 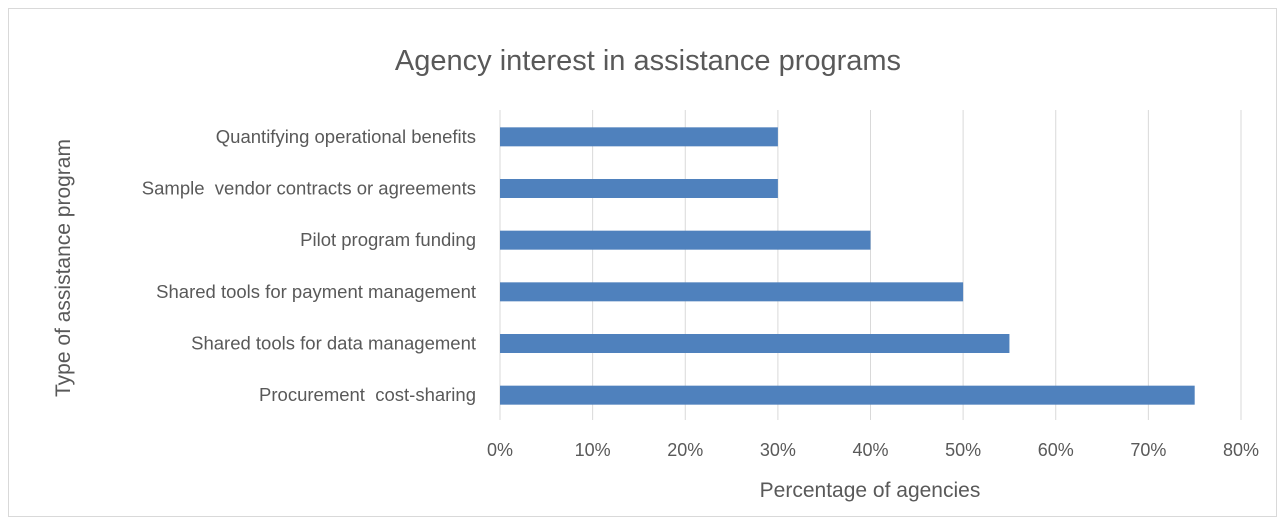 What do you see at coordinates (685, 450) in the screenshot?
I see `x-tick-label: 20%` at bounding box center [685, 450].